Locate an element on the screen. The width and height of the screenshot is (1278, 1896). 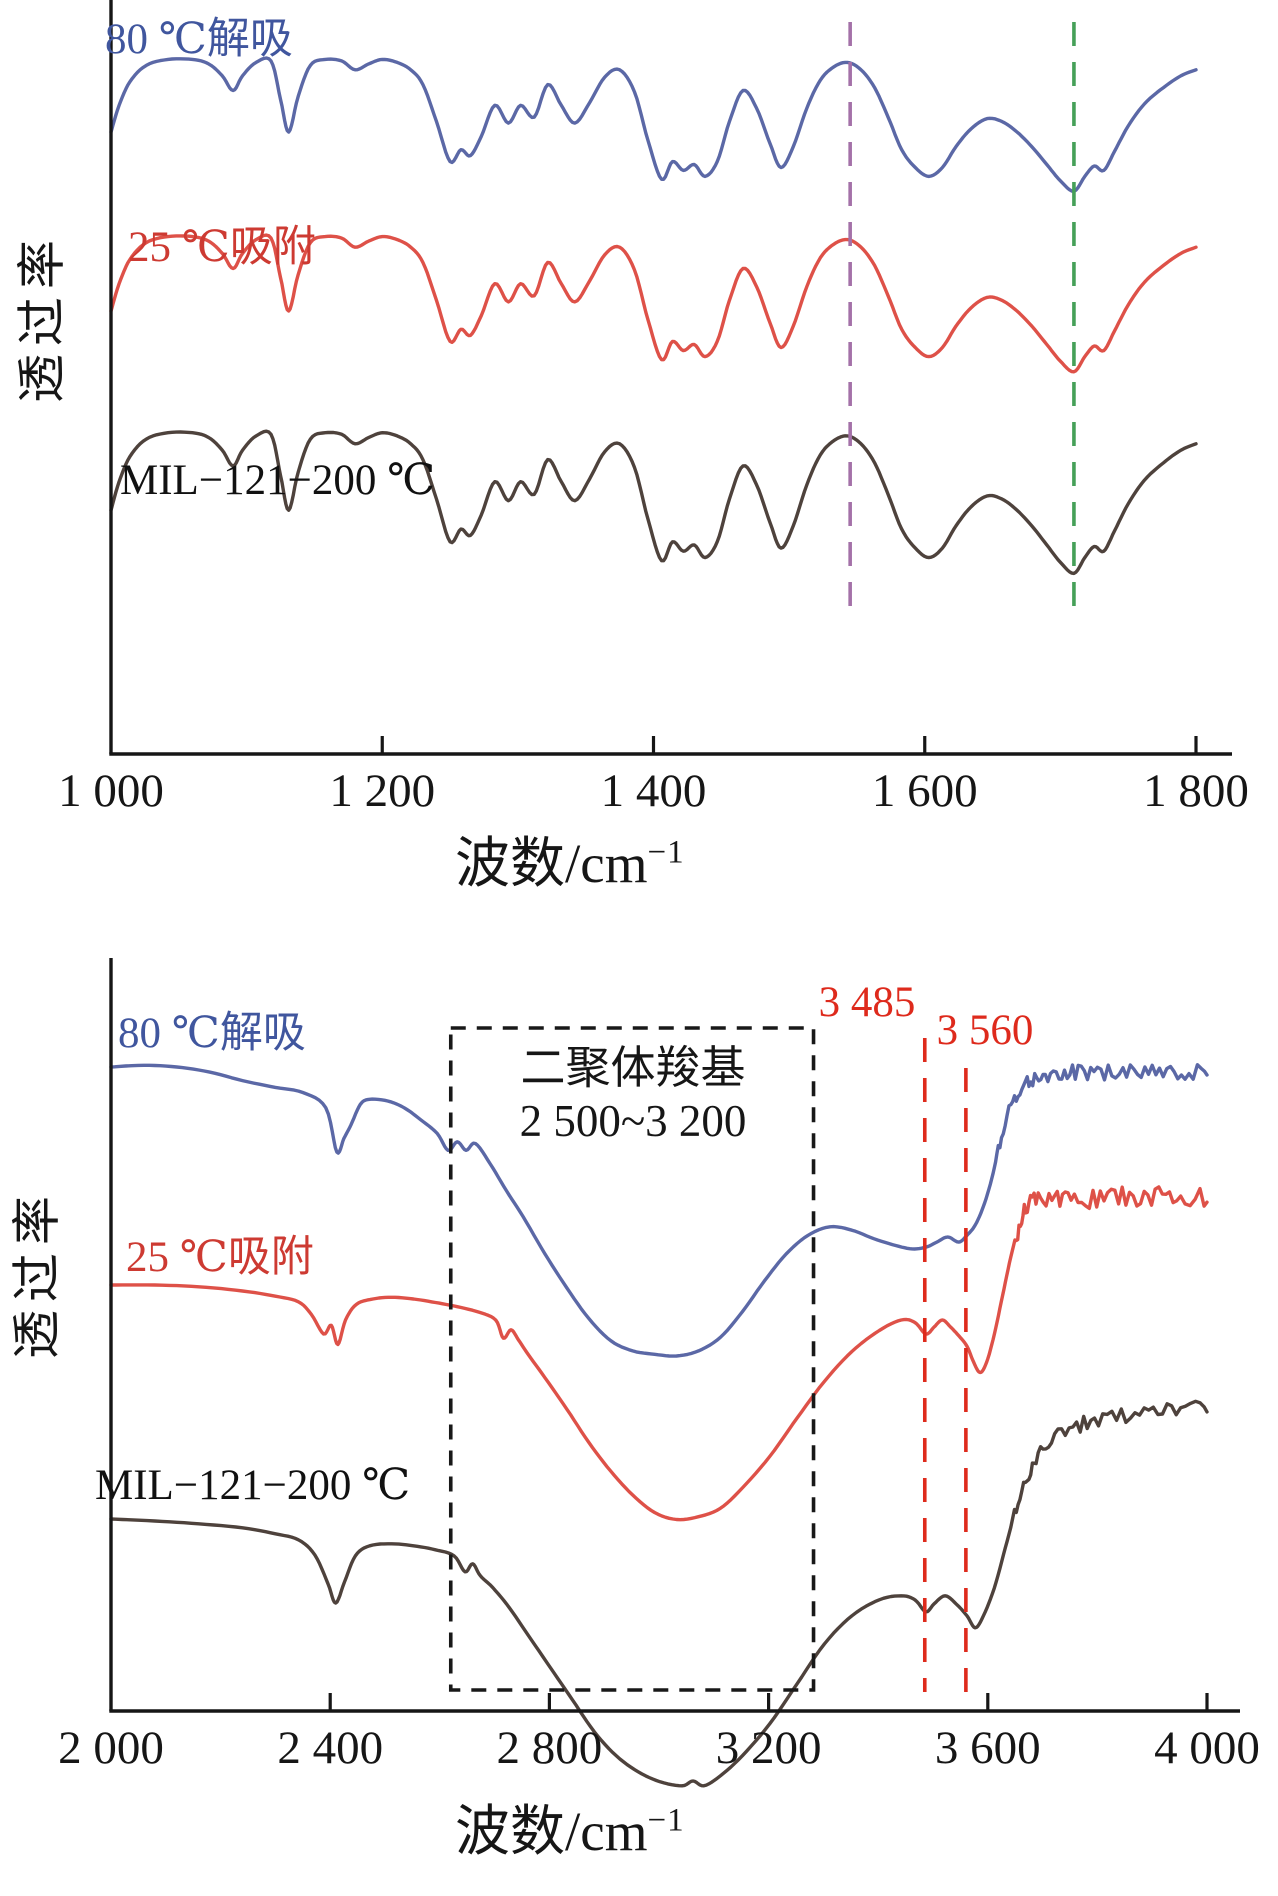
dimer-region-box is located at coordinates (632, 1359).